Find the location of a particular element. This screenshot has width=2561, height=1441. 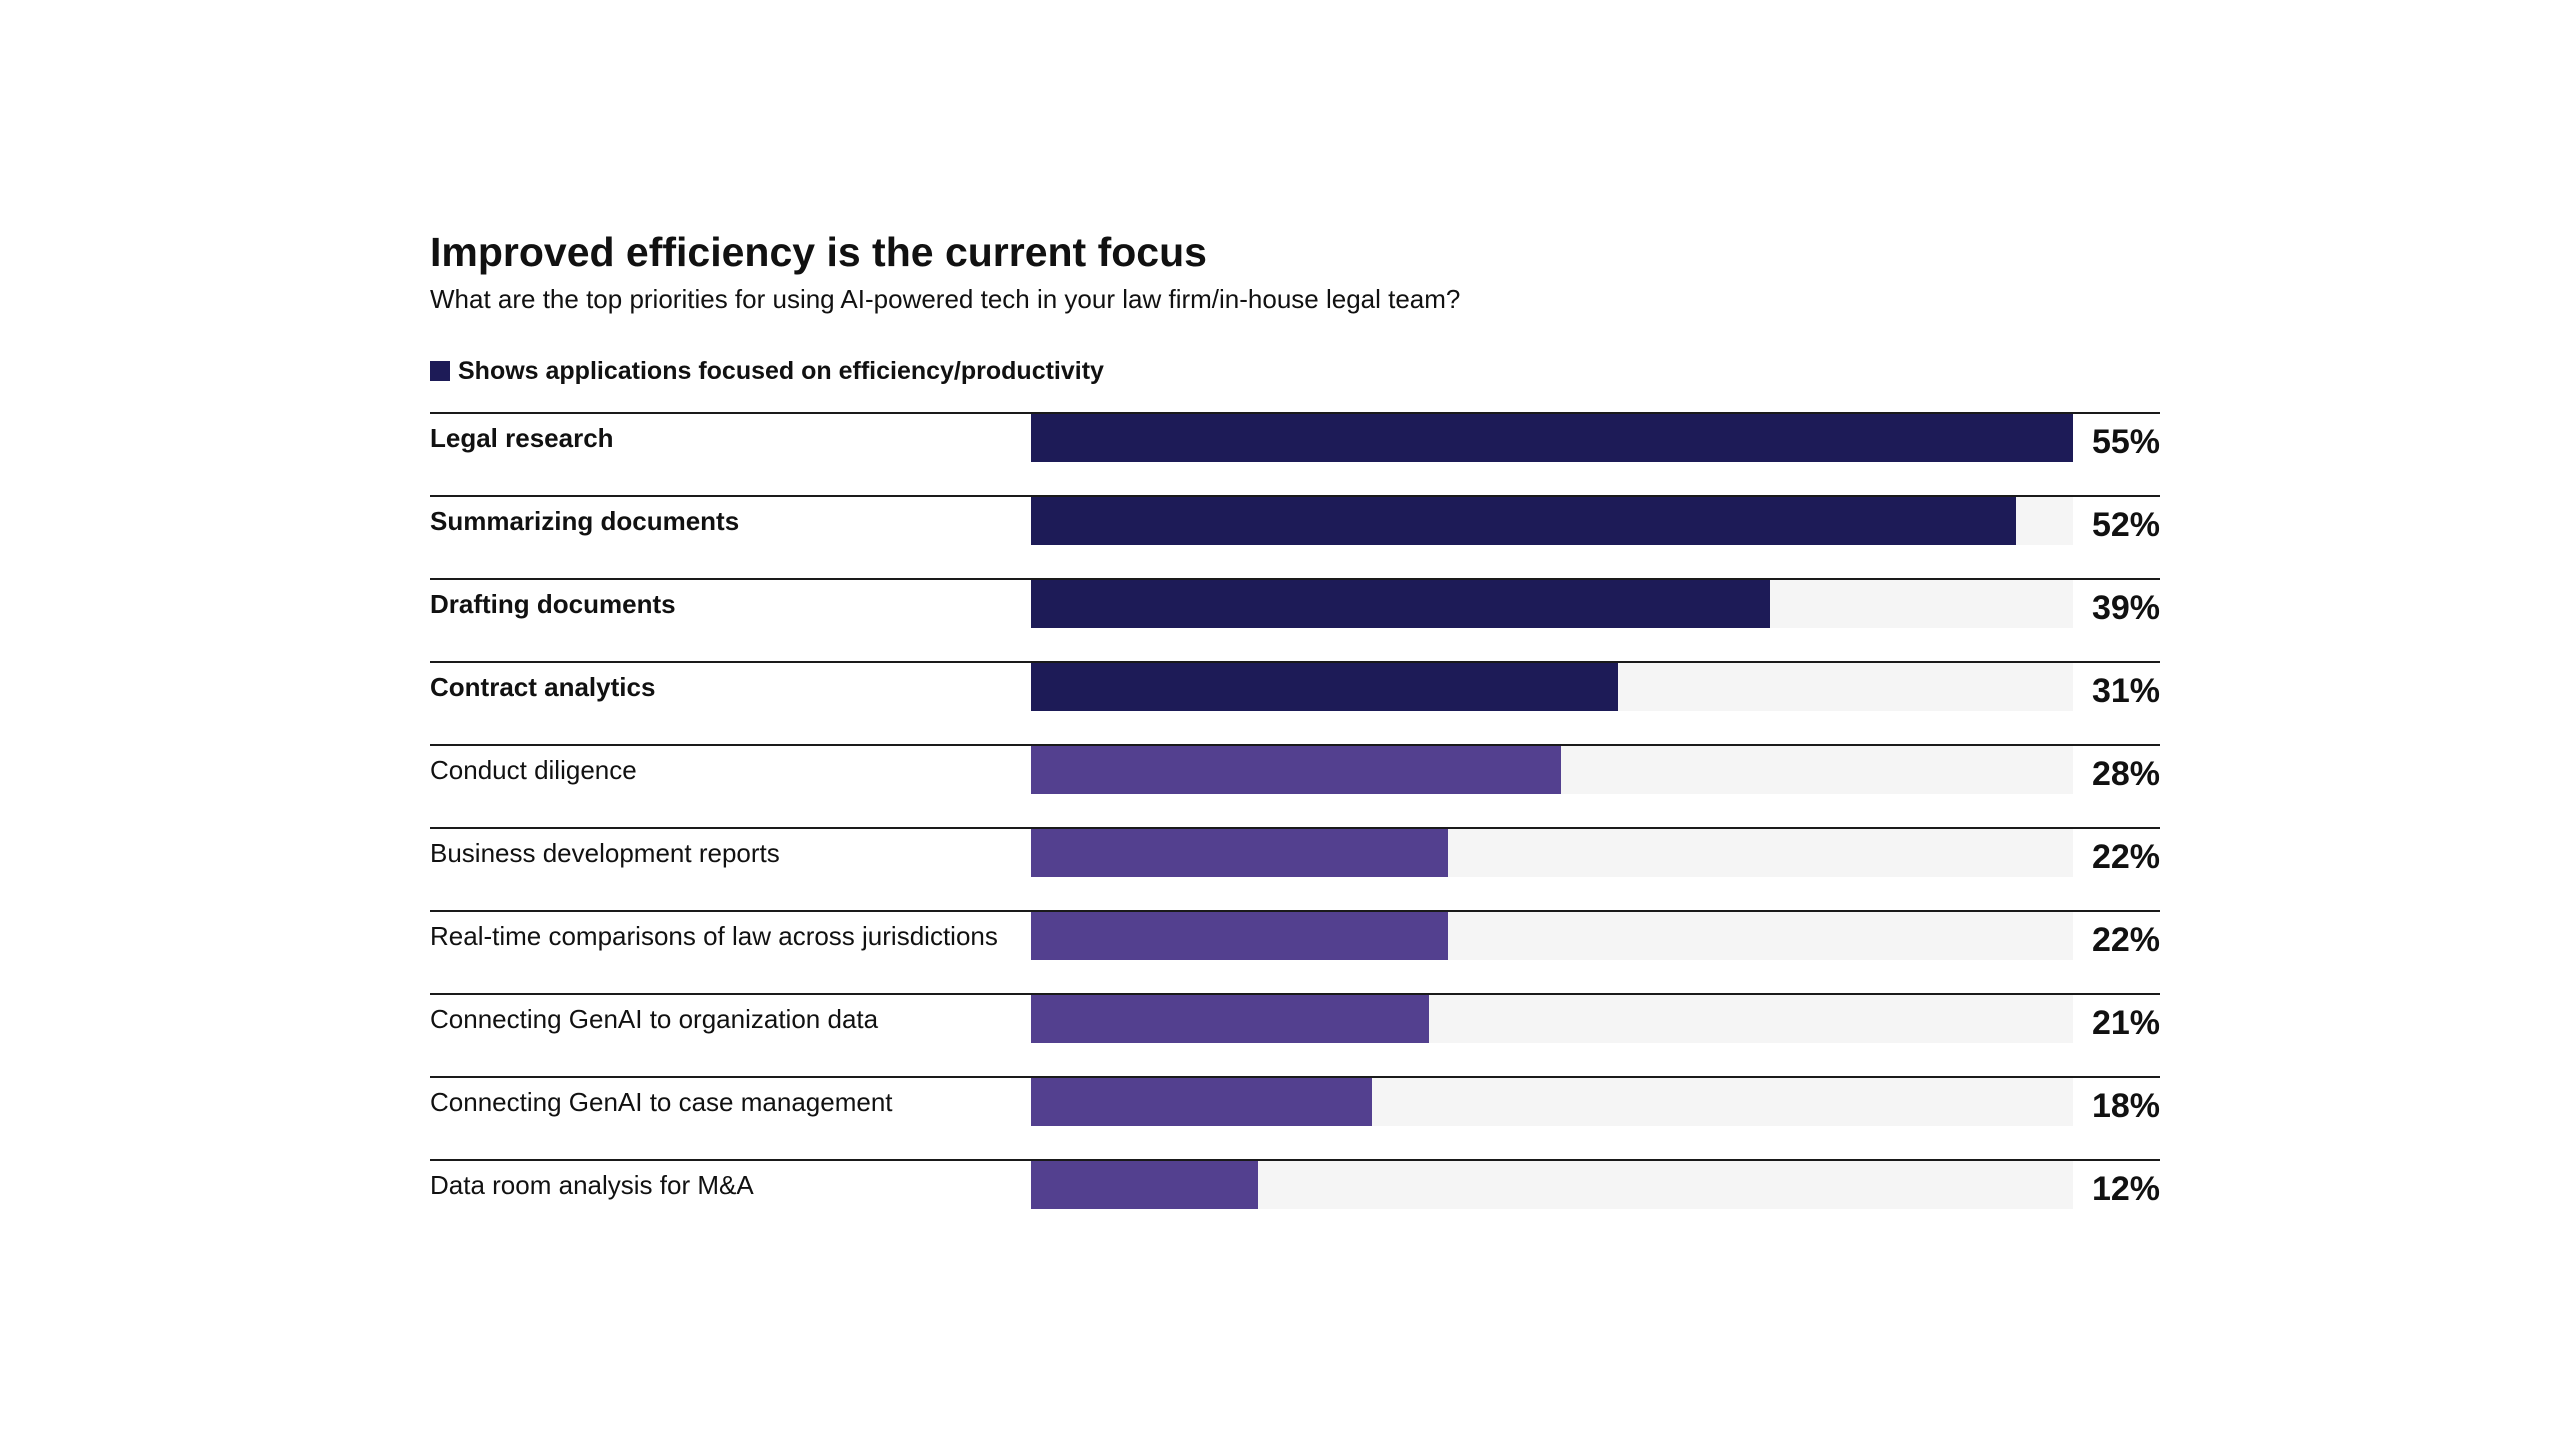

value-label: 21% is located at coordinates (2125, 1023).